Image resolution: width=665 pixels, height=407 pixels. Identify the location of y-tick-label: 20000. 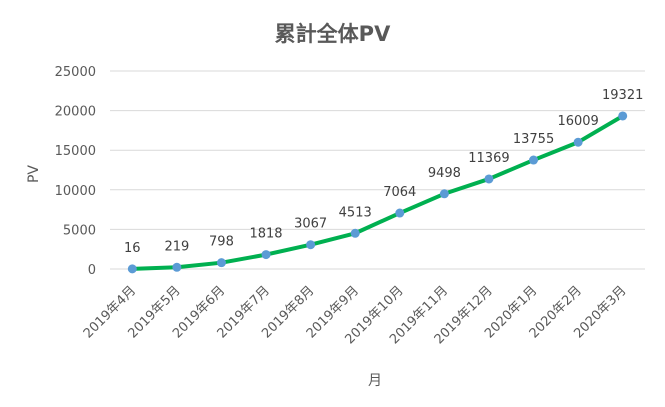
(75, 112).